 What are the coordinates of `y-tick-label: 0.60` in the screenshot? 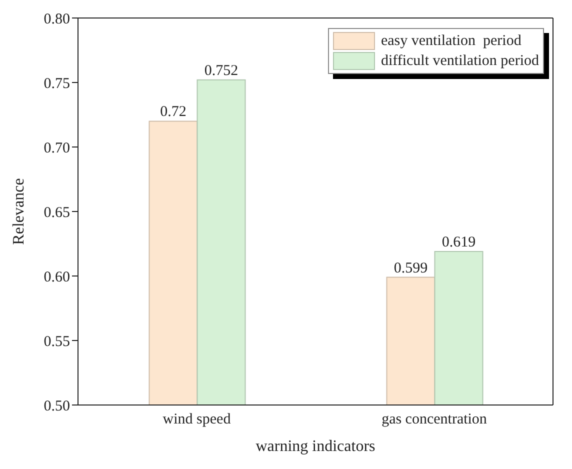 It's located at (57, 277).